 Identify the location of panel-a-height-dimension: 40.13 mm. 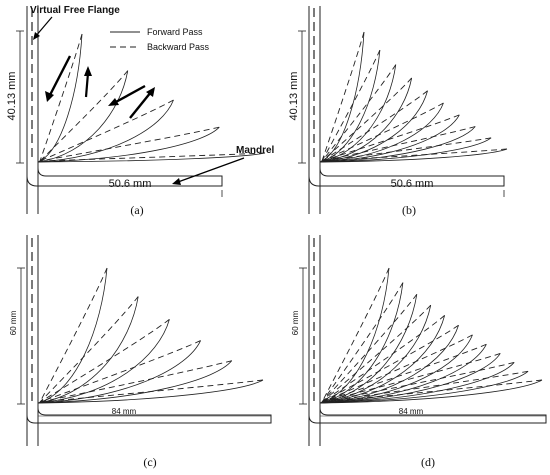
(15, 97).